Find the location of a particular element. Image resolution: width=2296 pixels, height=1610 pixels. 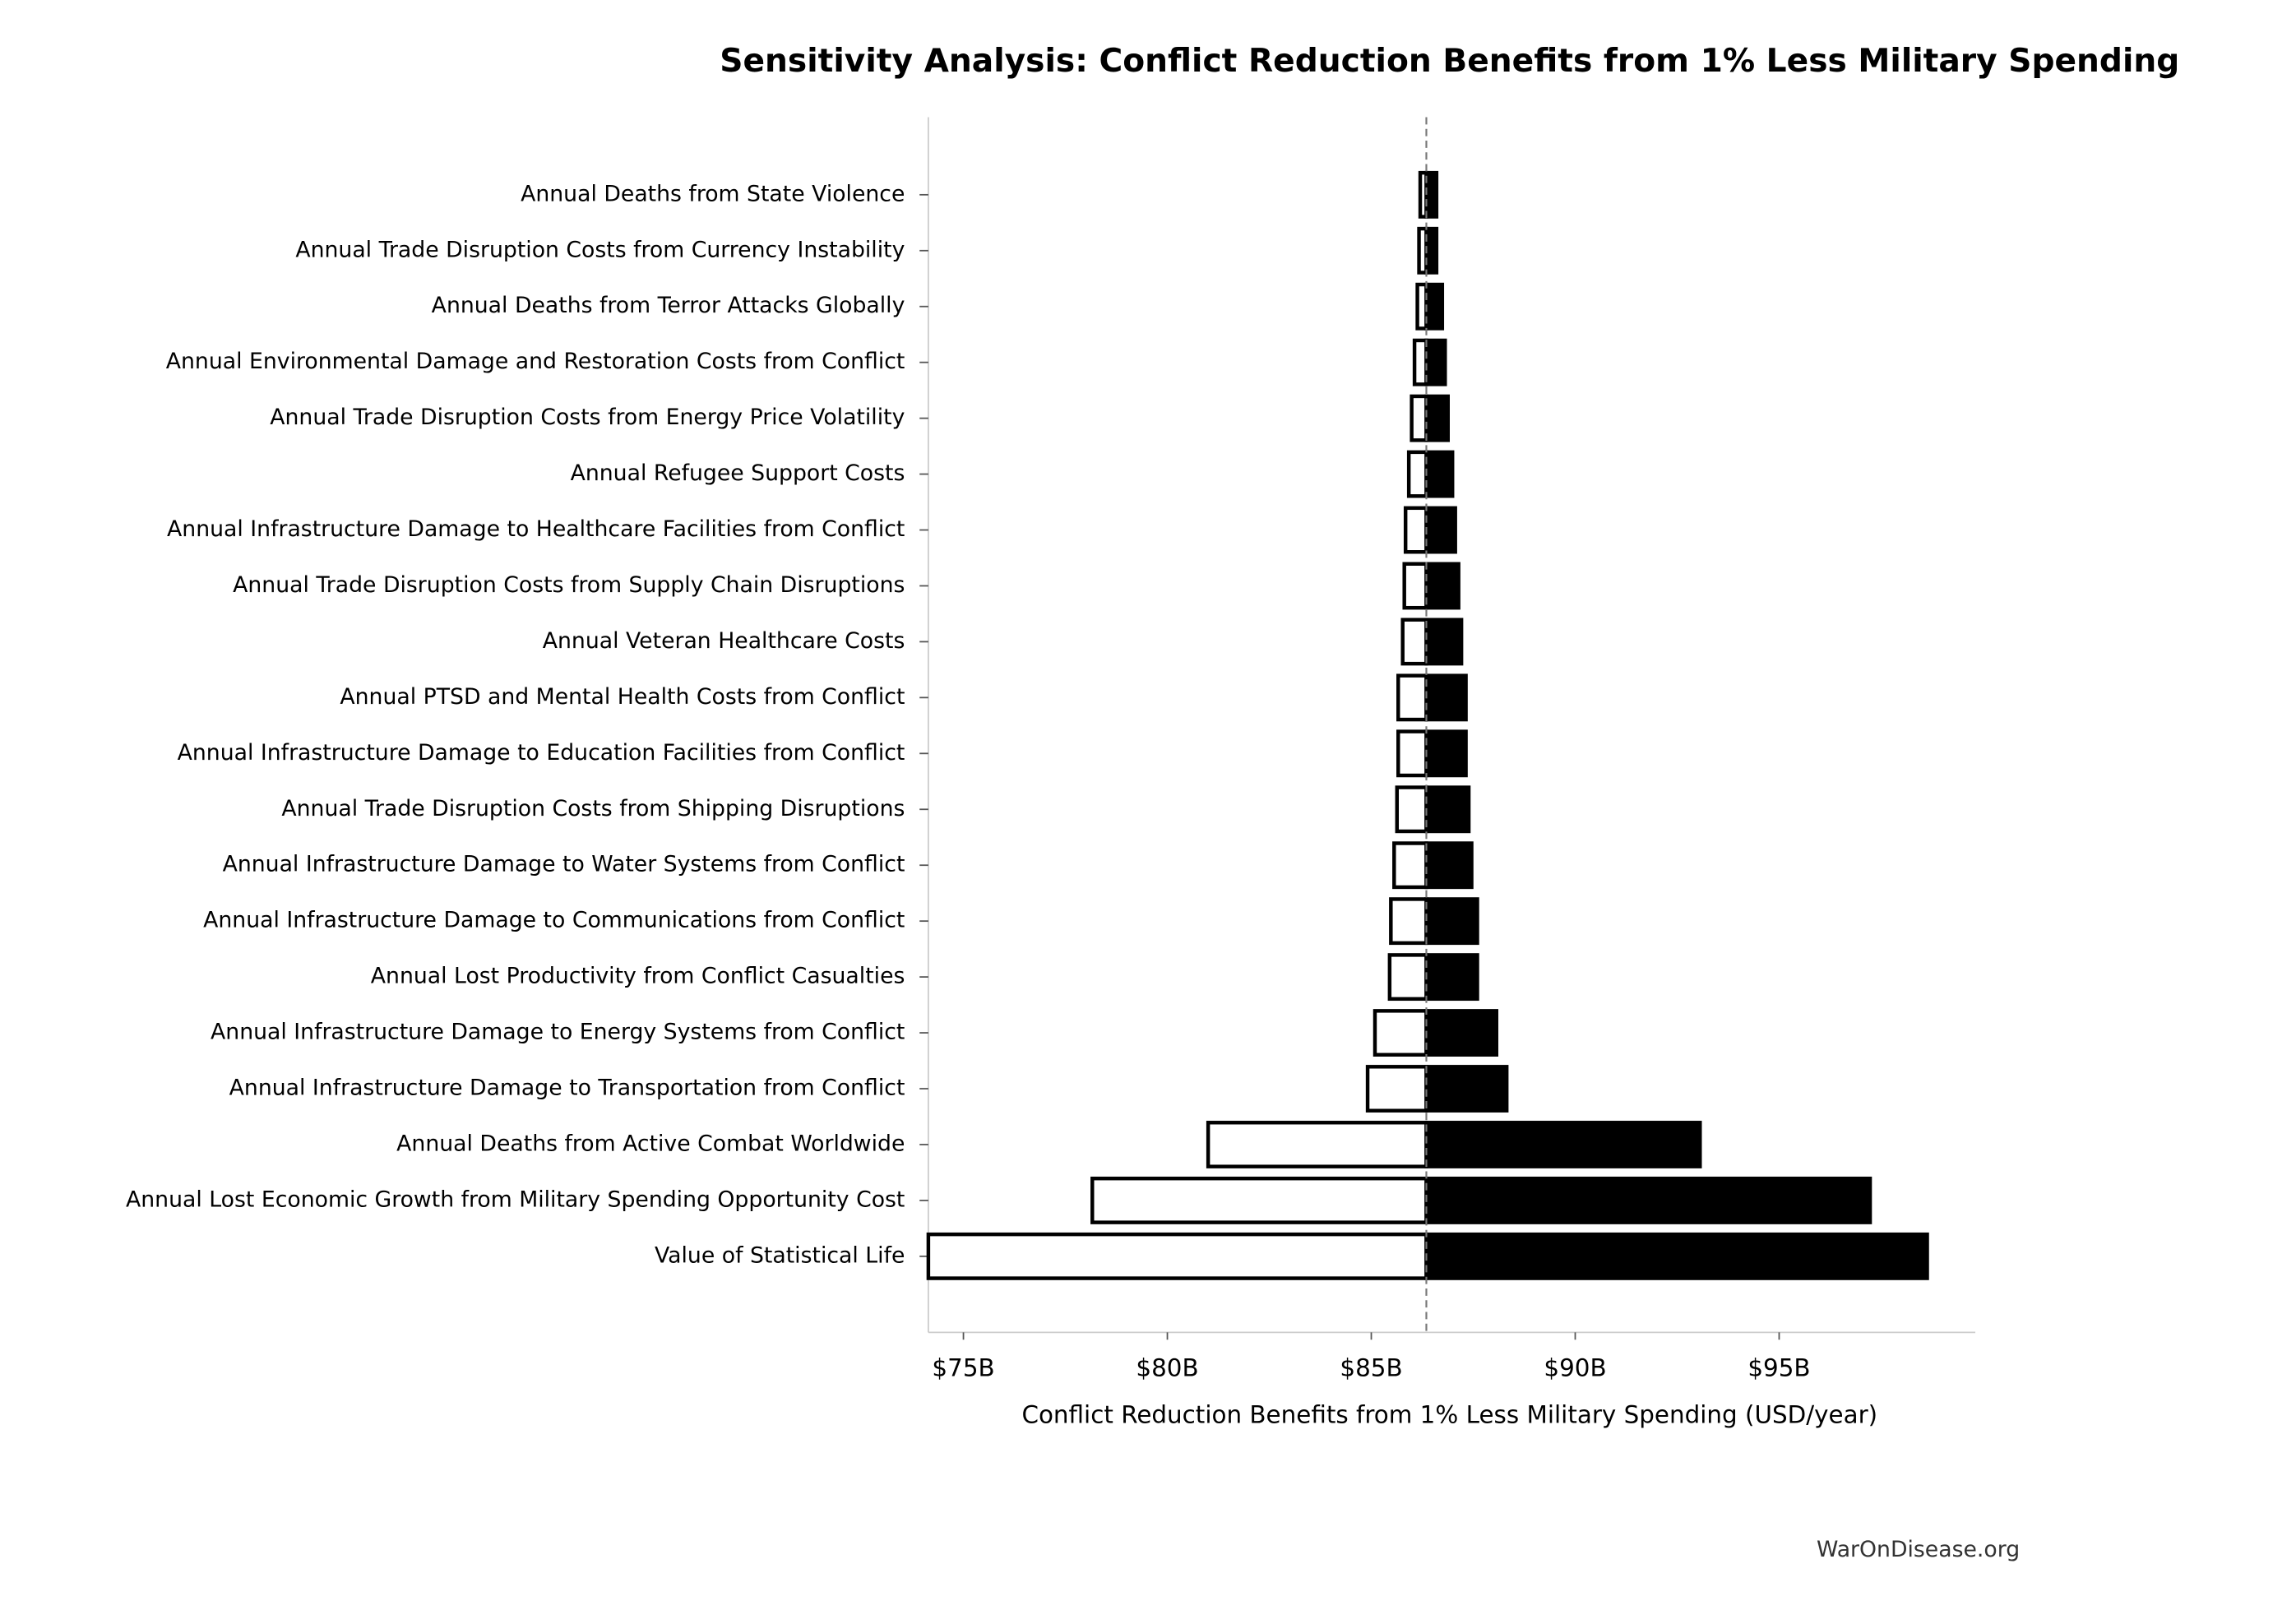

x-tick-label: $75B is located at coordinates (963, 1367).